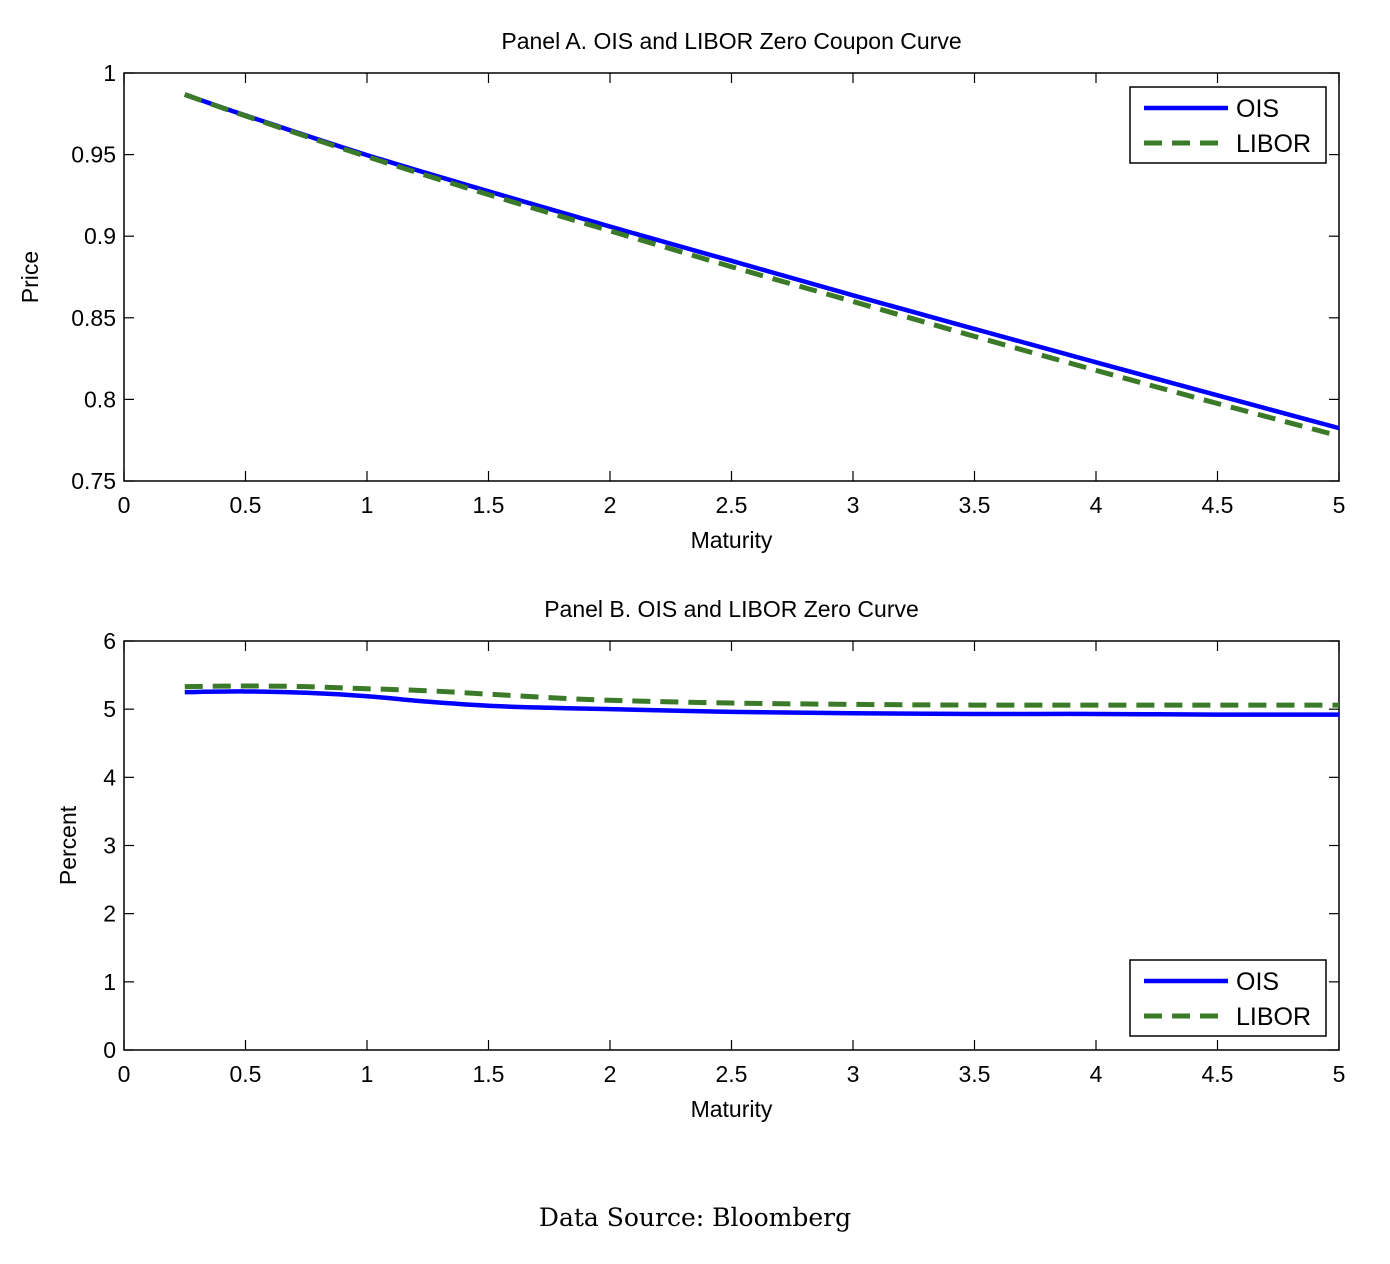 The width and height of the screenshot is (1390, 1264). Describe the element at coordinates (68, 845) in the screenshot. I see `y-axis-label: Percent` at that location.